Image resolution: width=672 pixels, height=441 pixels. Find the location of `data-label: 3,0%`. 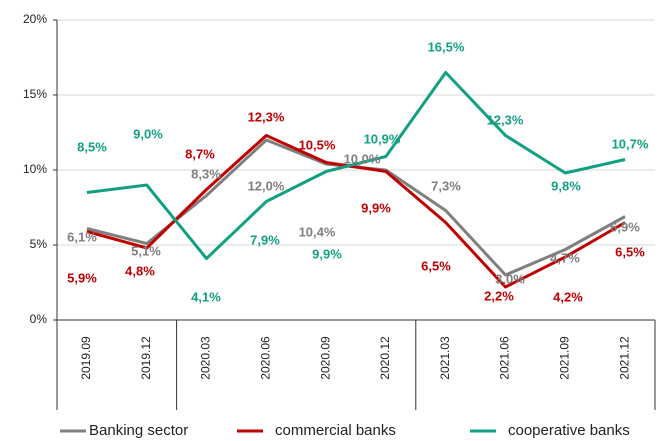

data-label: 3,0% is located at coordinates (510, 278).